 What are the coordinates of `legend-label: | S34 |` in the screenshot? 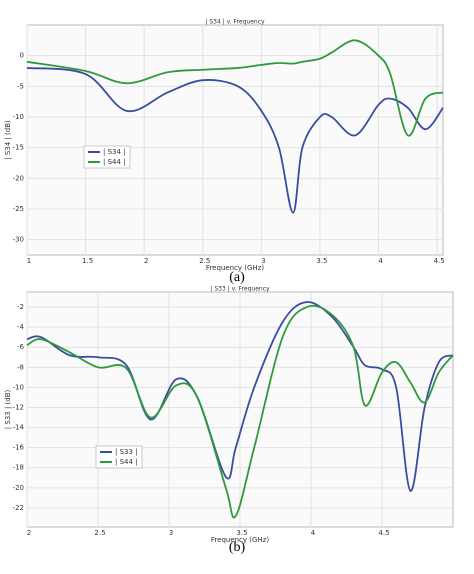 It's located at (114, 152).